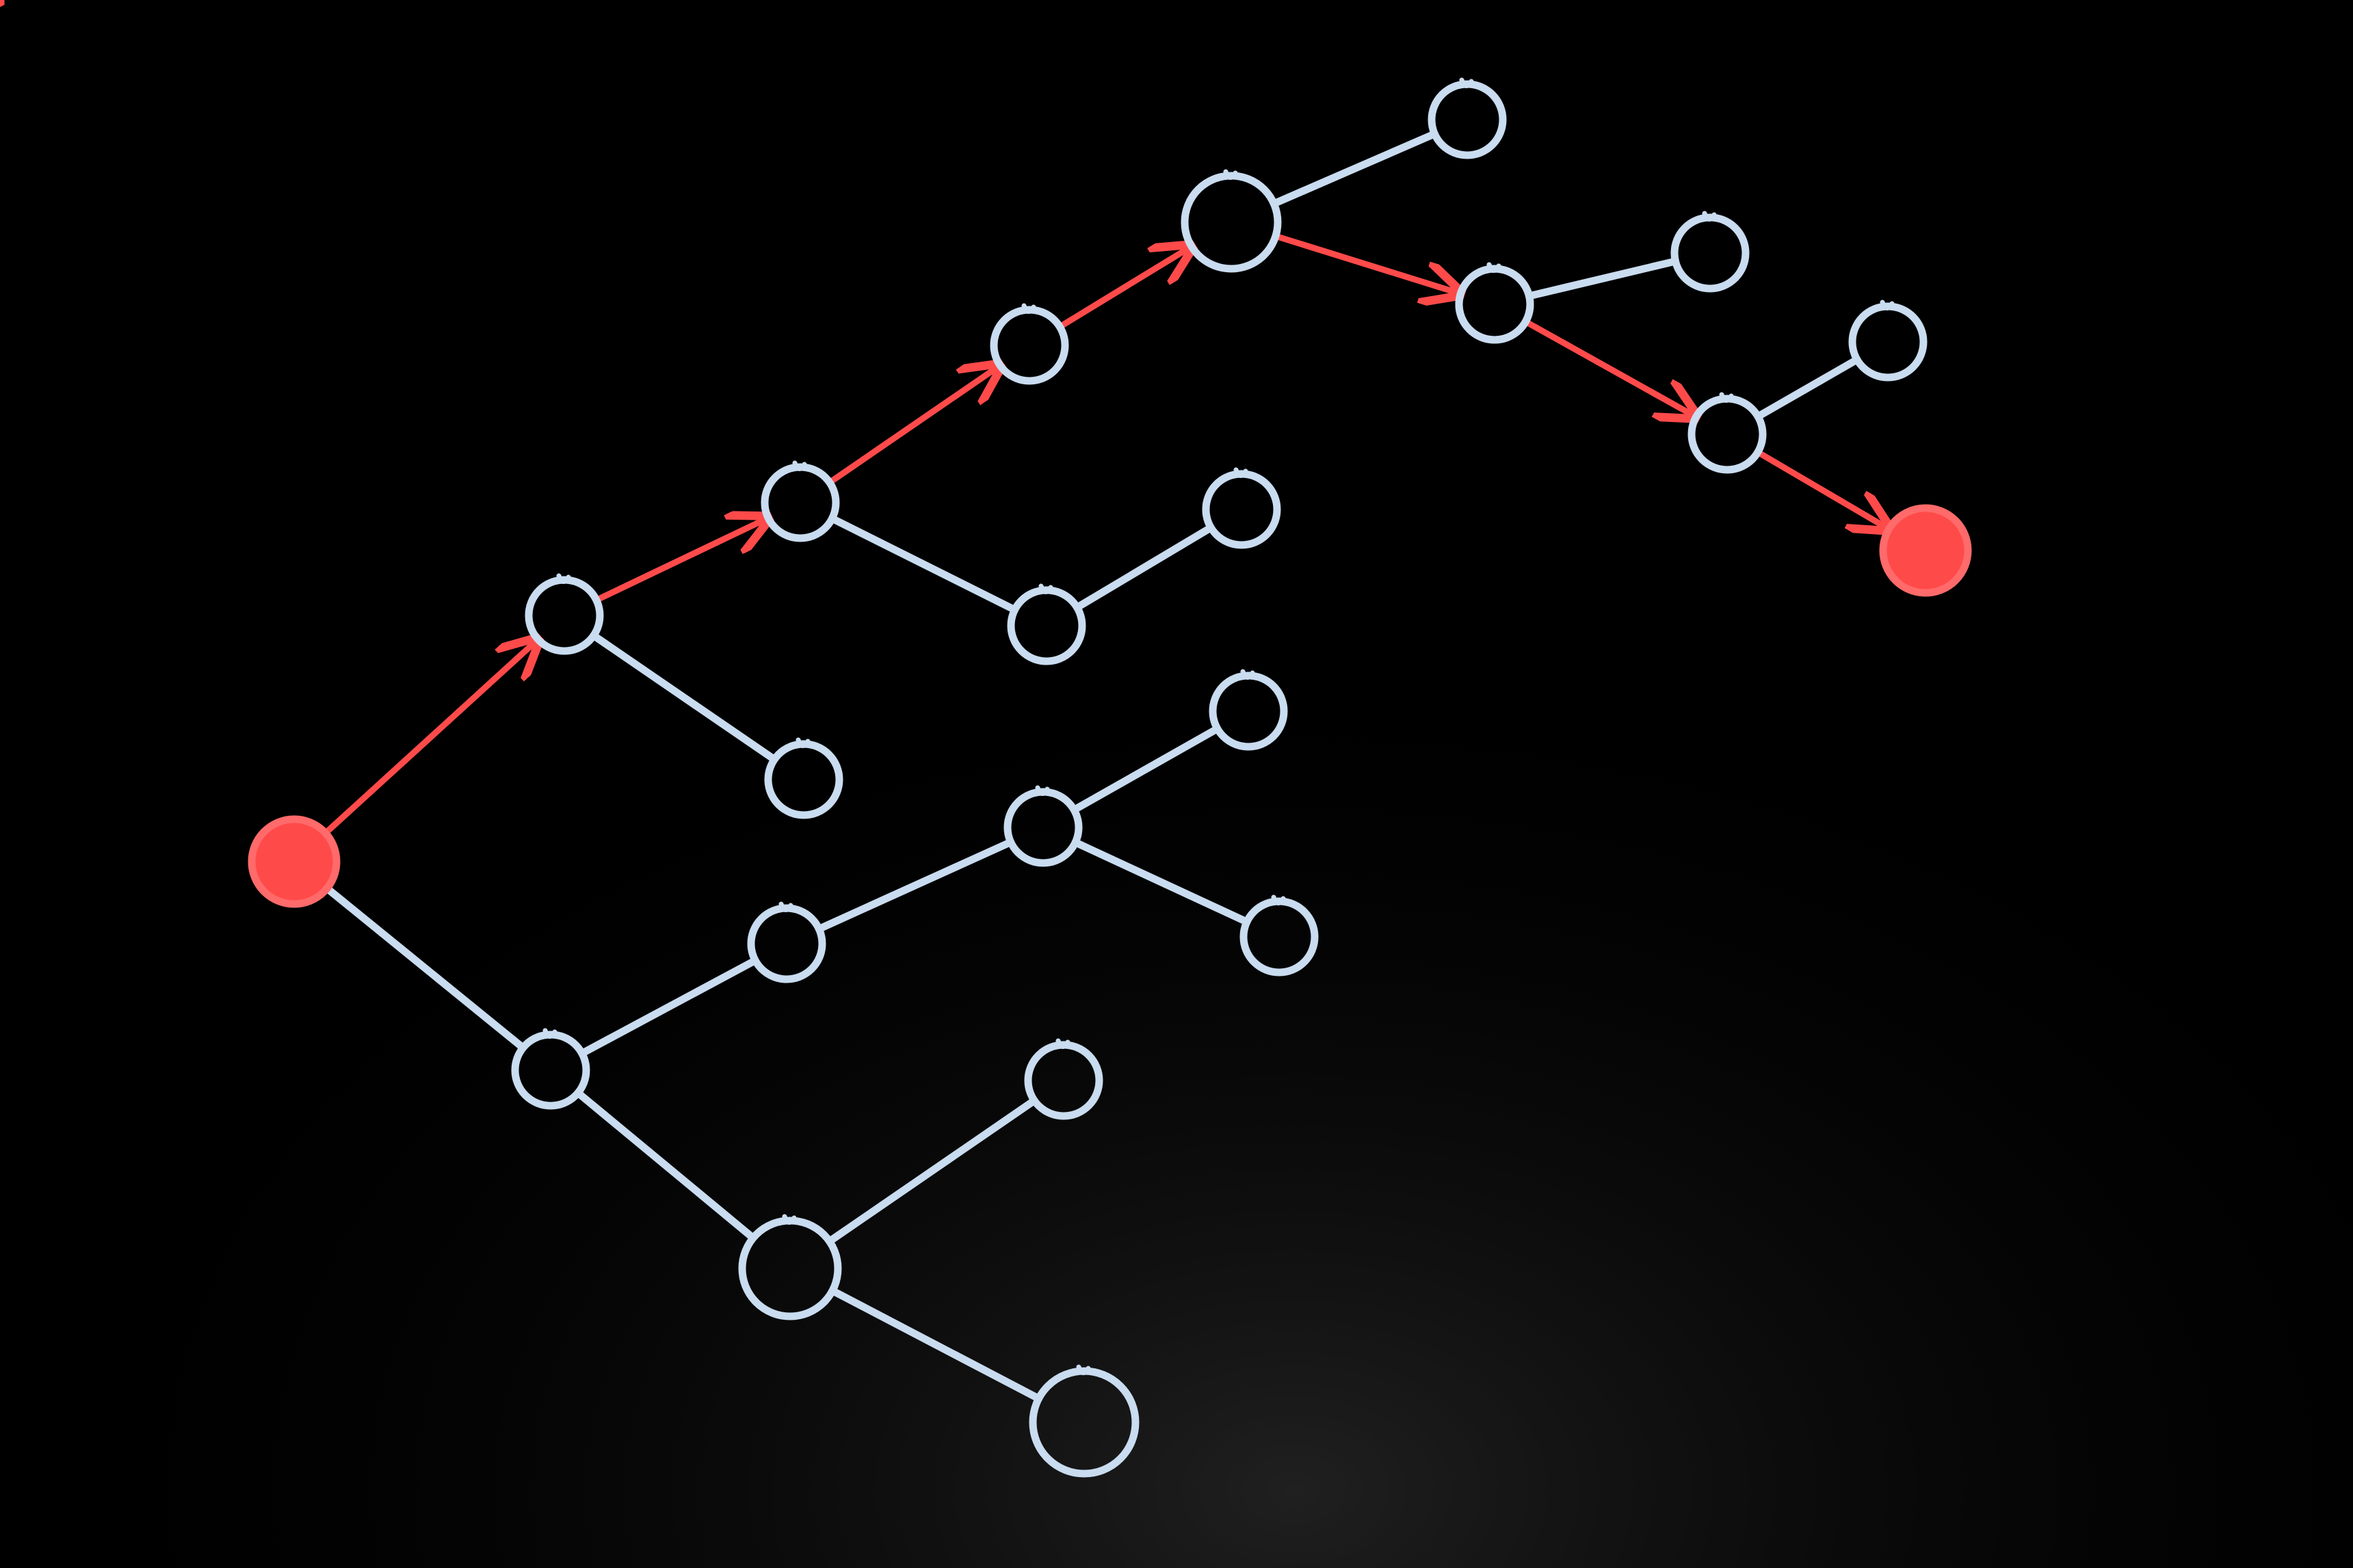  I want to click on edge-n17-n22, so click(1602, 278).